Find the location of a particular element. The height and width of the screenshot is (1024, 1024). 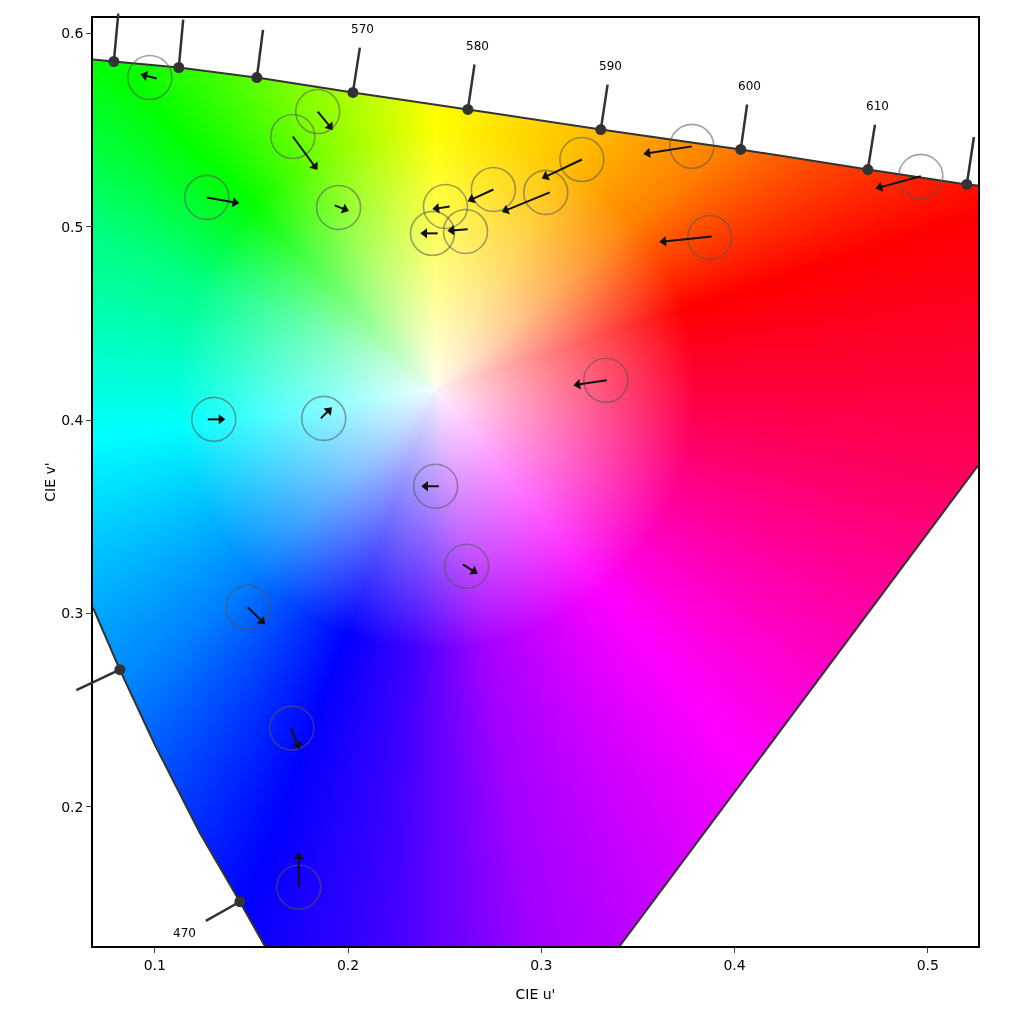

y-tick-label: 0.2 is located at coordinates (72, 806).